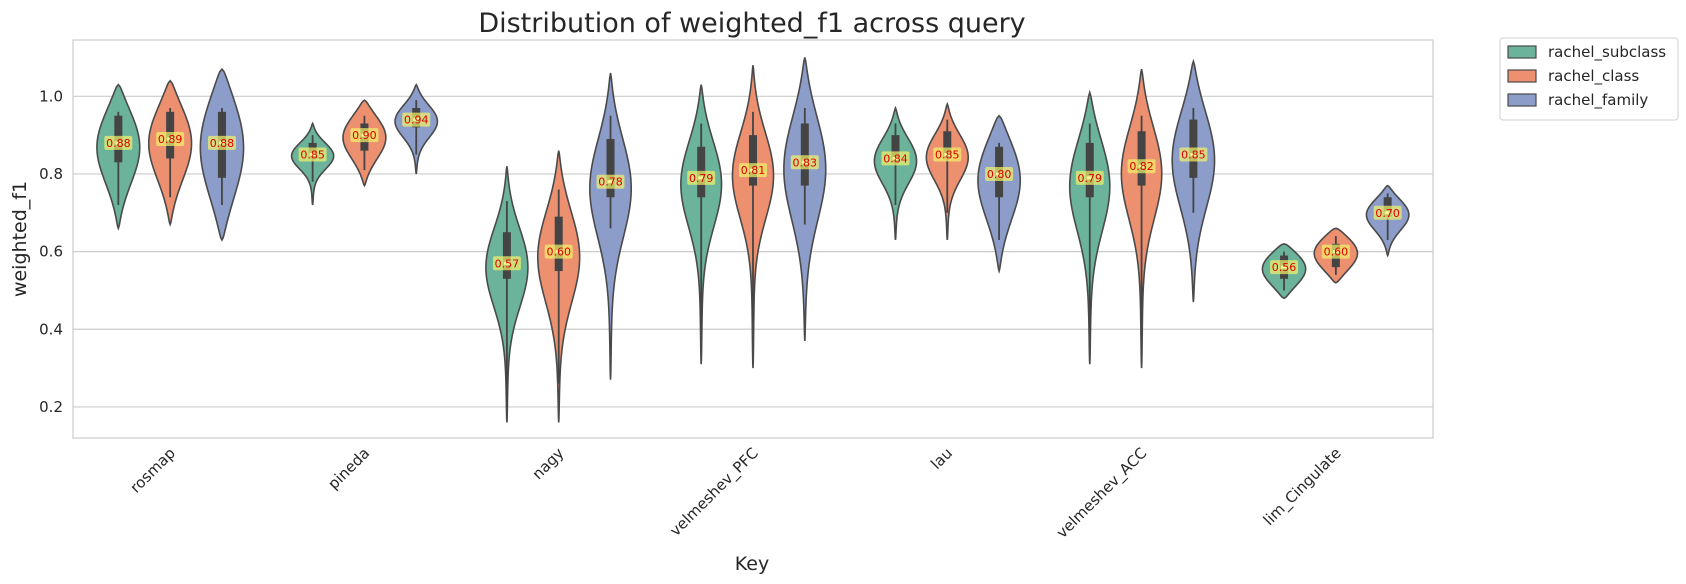  What do you see at coordinates (1607, 52) in the screenshot?
I see `legend-entry: rachel_subclass` at bounding box center [1607, 52].